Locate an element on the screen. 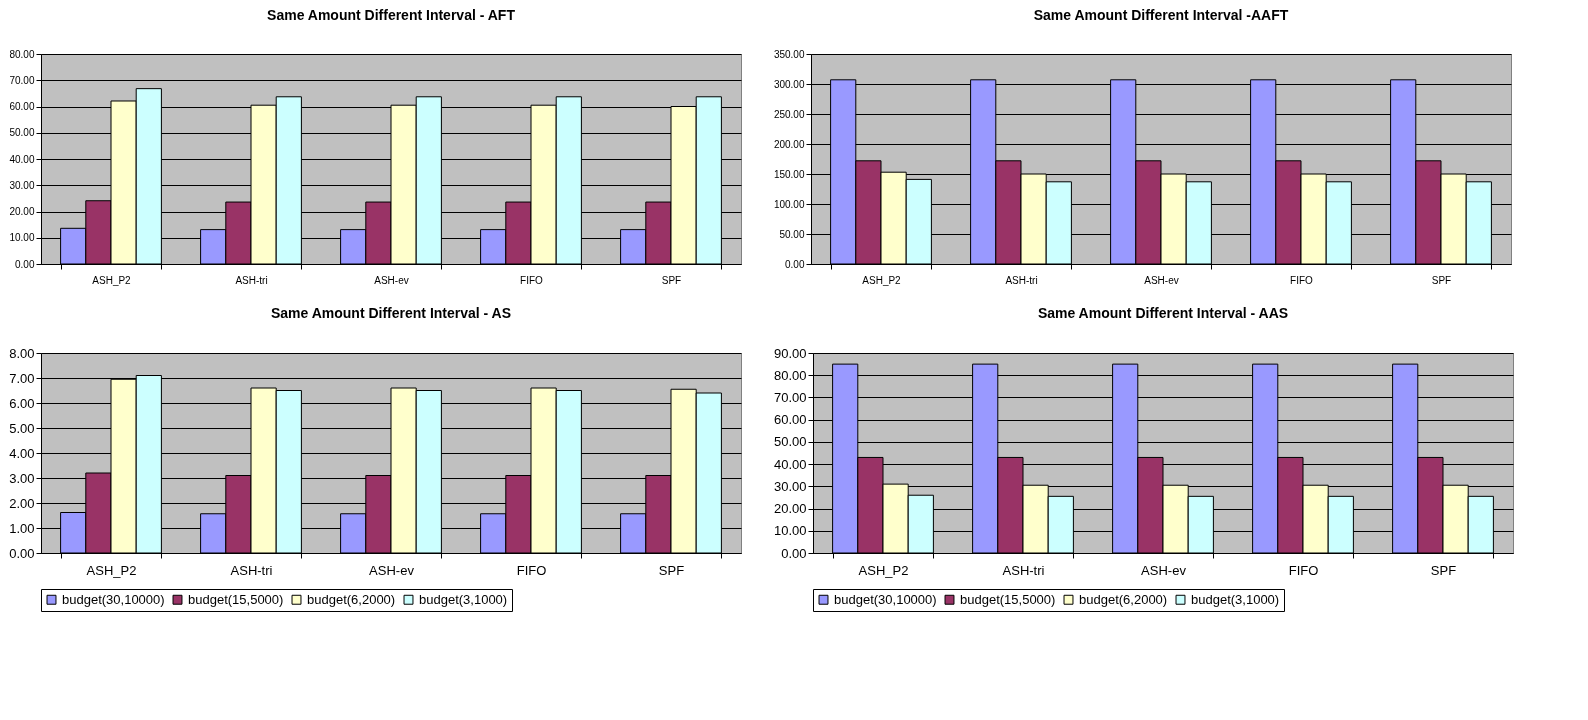 The width and height of the screenshot is (1588, 720). y-tick-label: 7.00 is located at coordinates (22, 378).